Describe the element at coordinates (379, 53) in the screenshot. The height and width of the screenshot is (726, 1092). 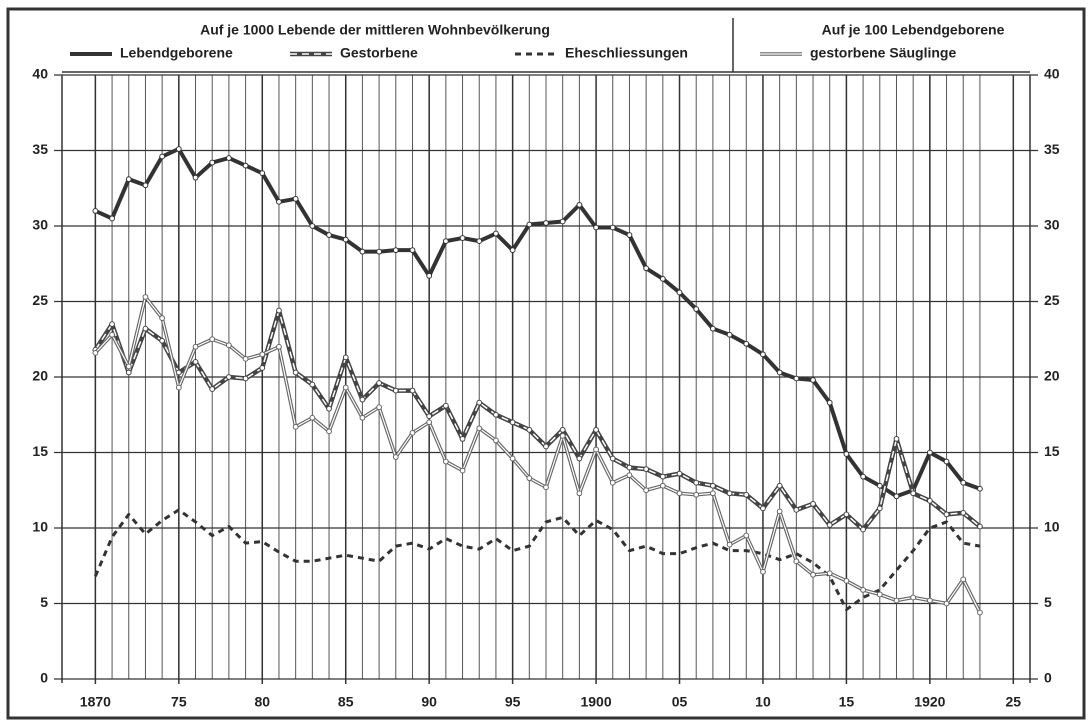
I see `legend-label: Gestorbene` at that location.